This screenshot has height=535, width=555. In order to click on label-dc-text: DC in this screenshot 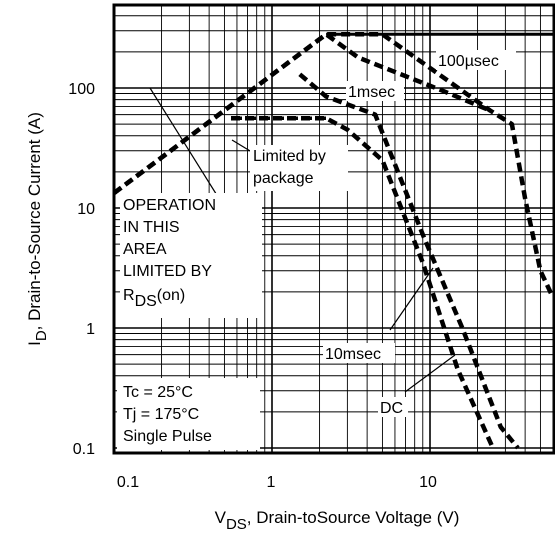, I will do `click(391, 408)`.